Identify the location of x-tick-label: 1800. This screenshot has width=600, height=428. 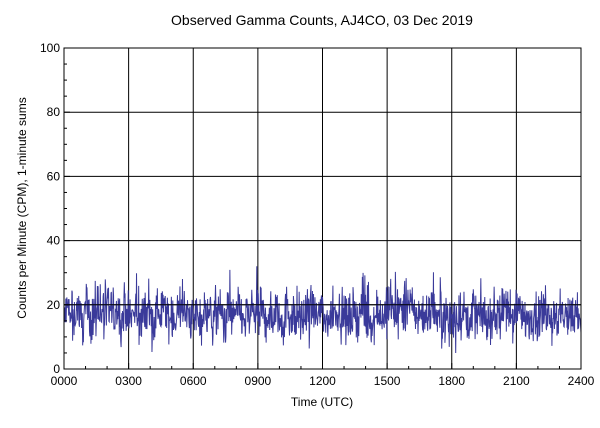
(451, 381).